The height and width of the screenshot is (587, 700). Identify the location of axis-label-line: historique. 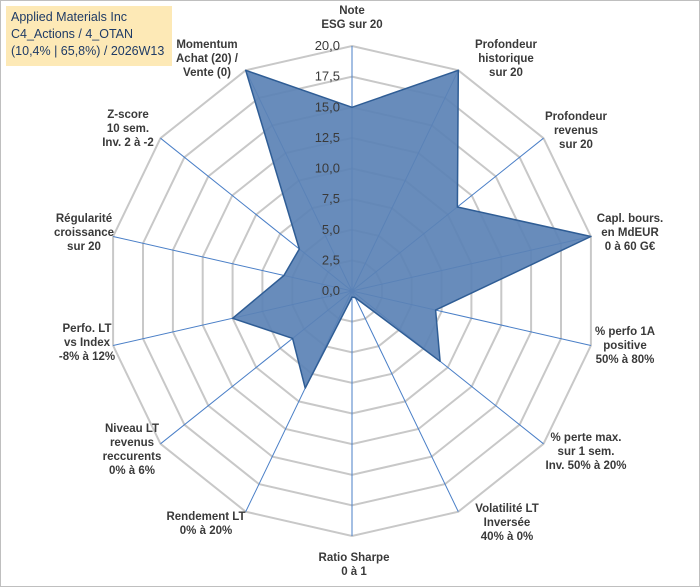
(506, 59).